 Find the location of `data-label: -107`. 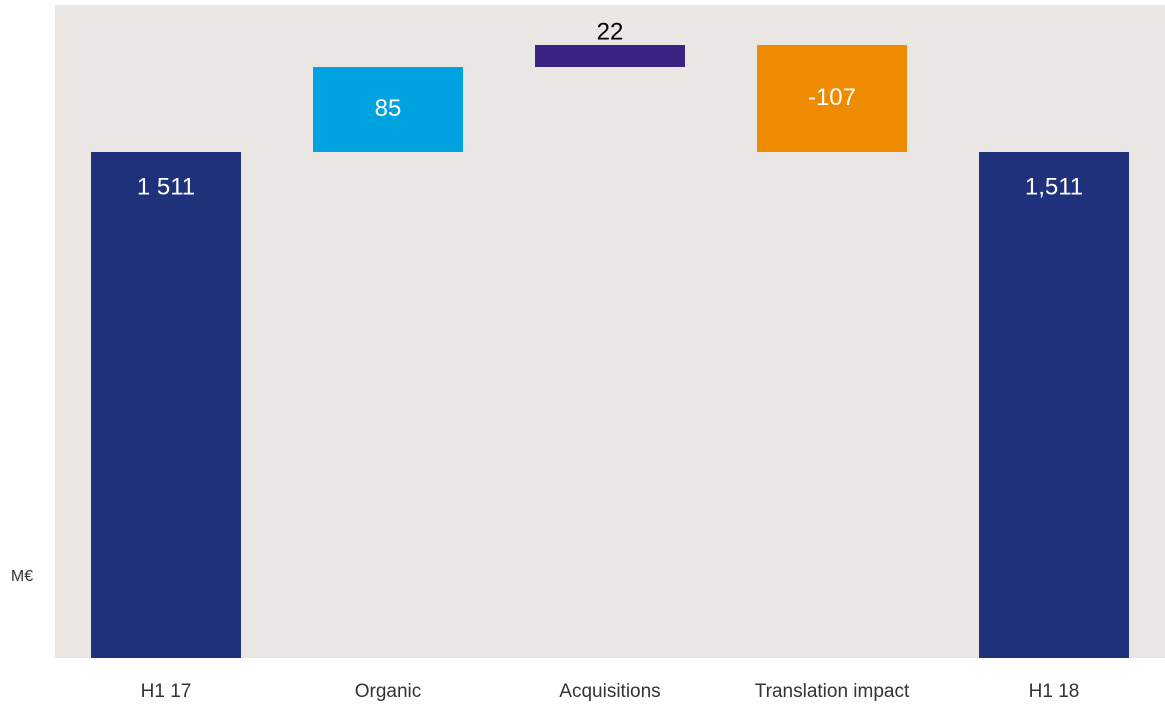

data-label: -107 is located at coordinates (832, 97).